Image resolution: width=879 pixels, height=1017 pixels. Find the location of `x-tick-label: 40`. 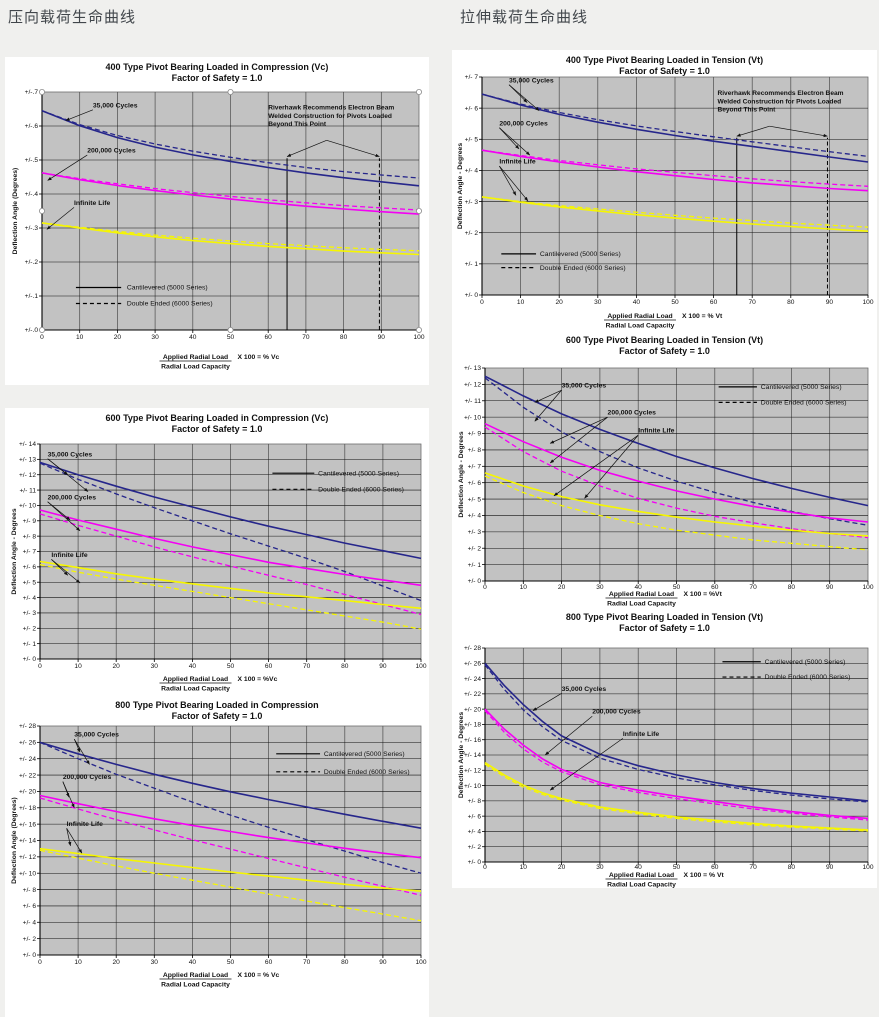

x-tick-label: 40 is located at coordinates (637, 302).